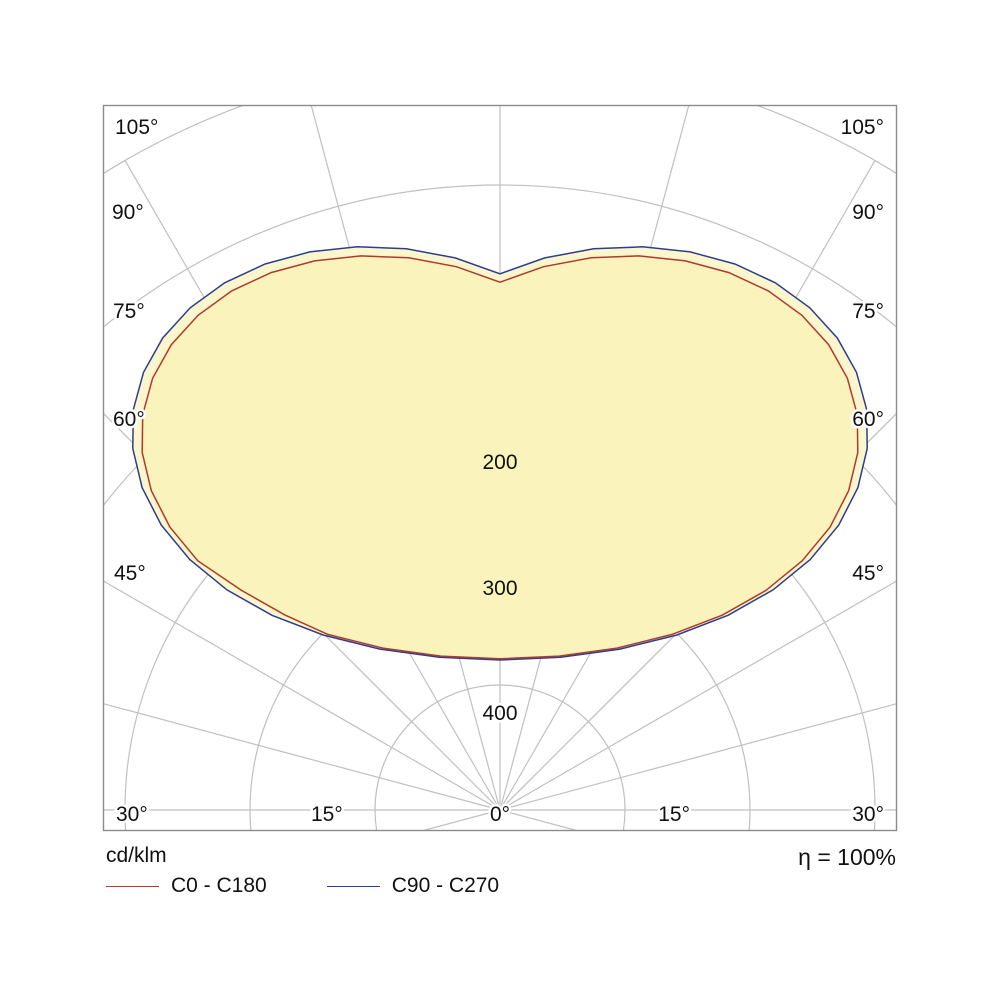  Describe the element at coordinates (136, 127) in the screenshot. I see `angular-tick-left-105: 105°` at that location.